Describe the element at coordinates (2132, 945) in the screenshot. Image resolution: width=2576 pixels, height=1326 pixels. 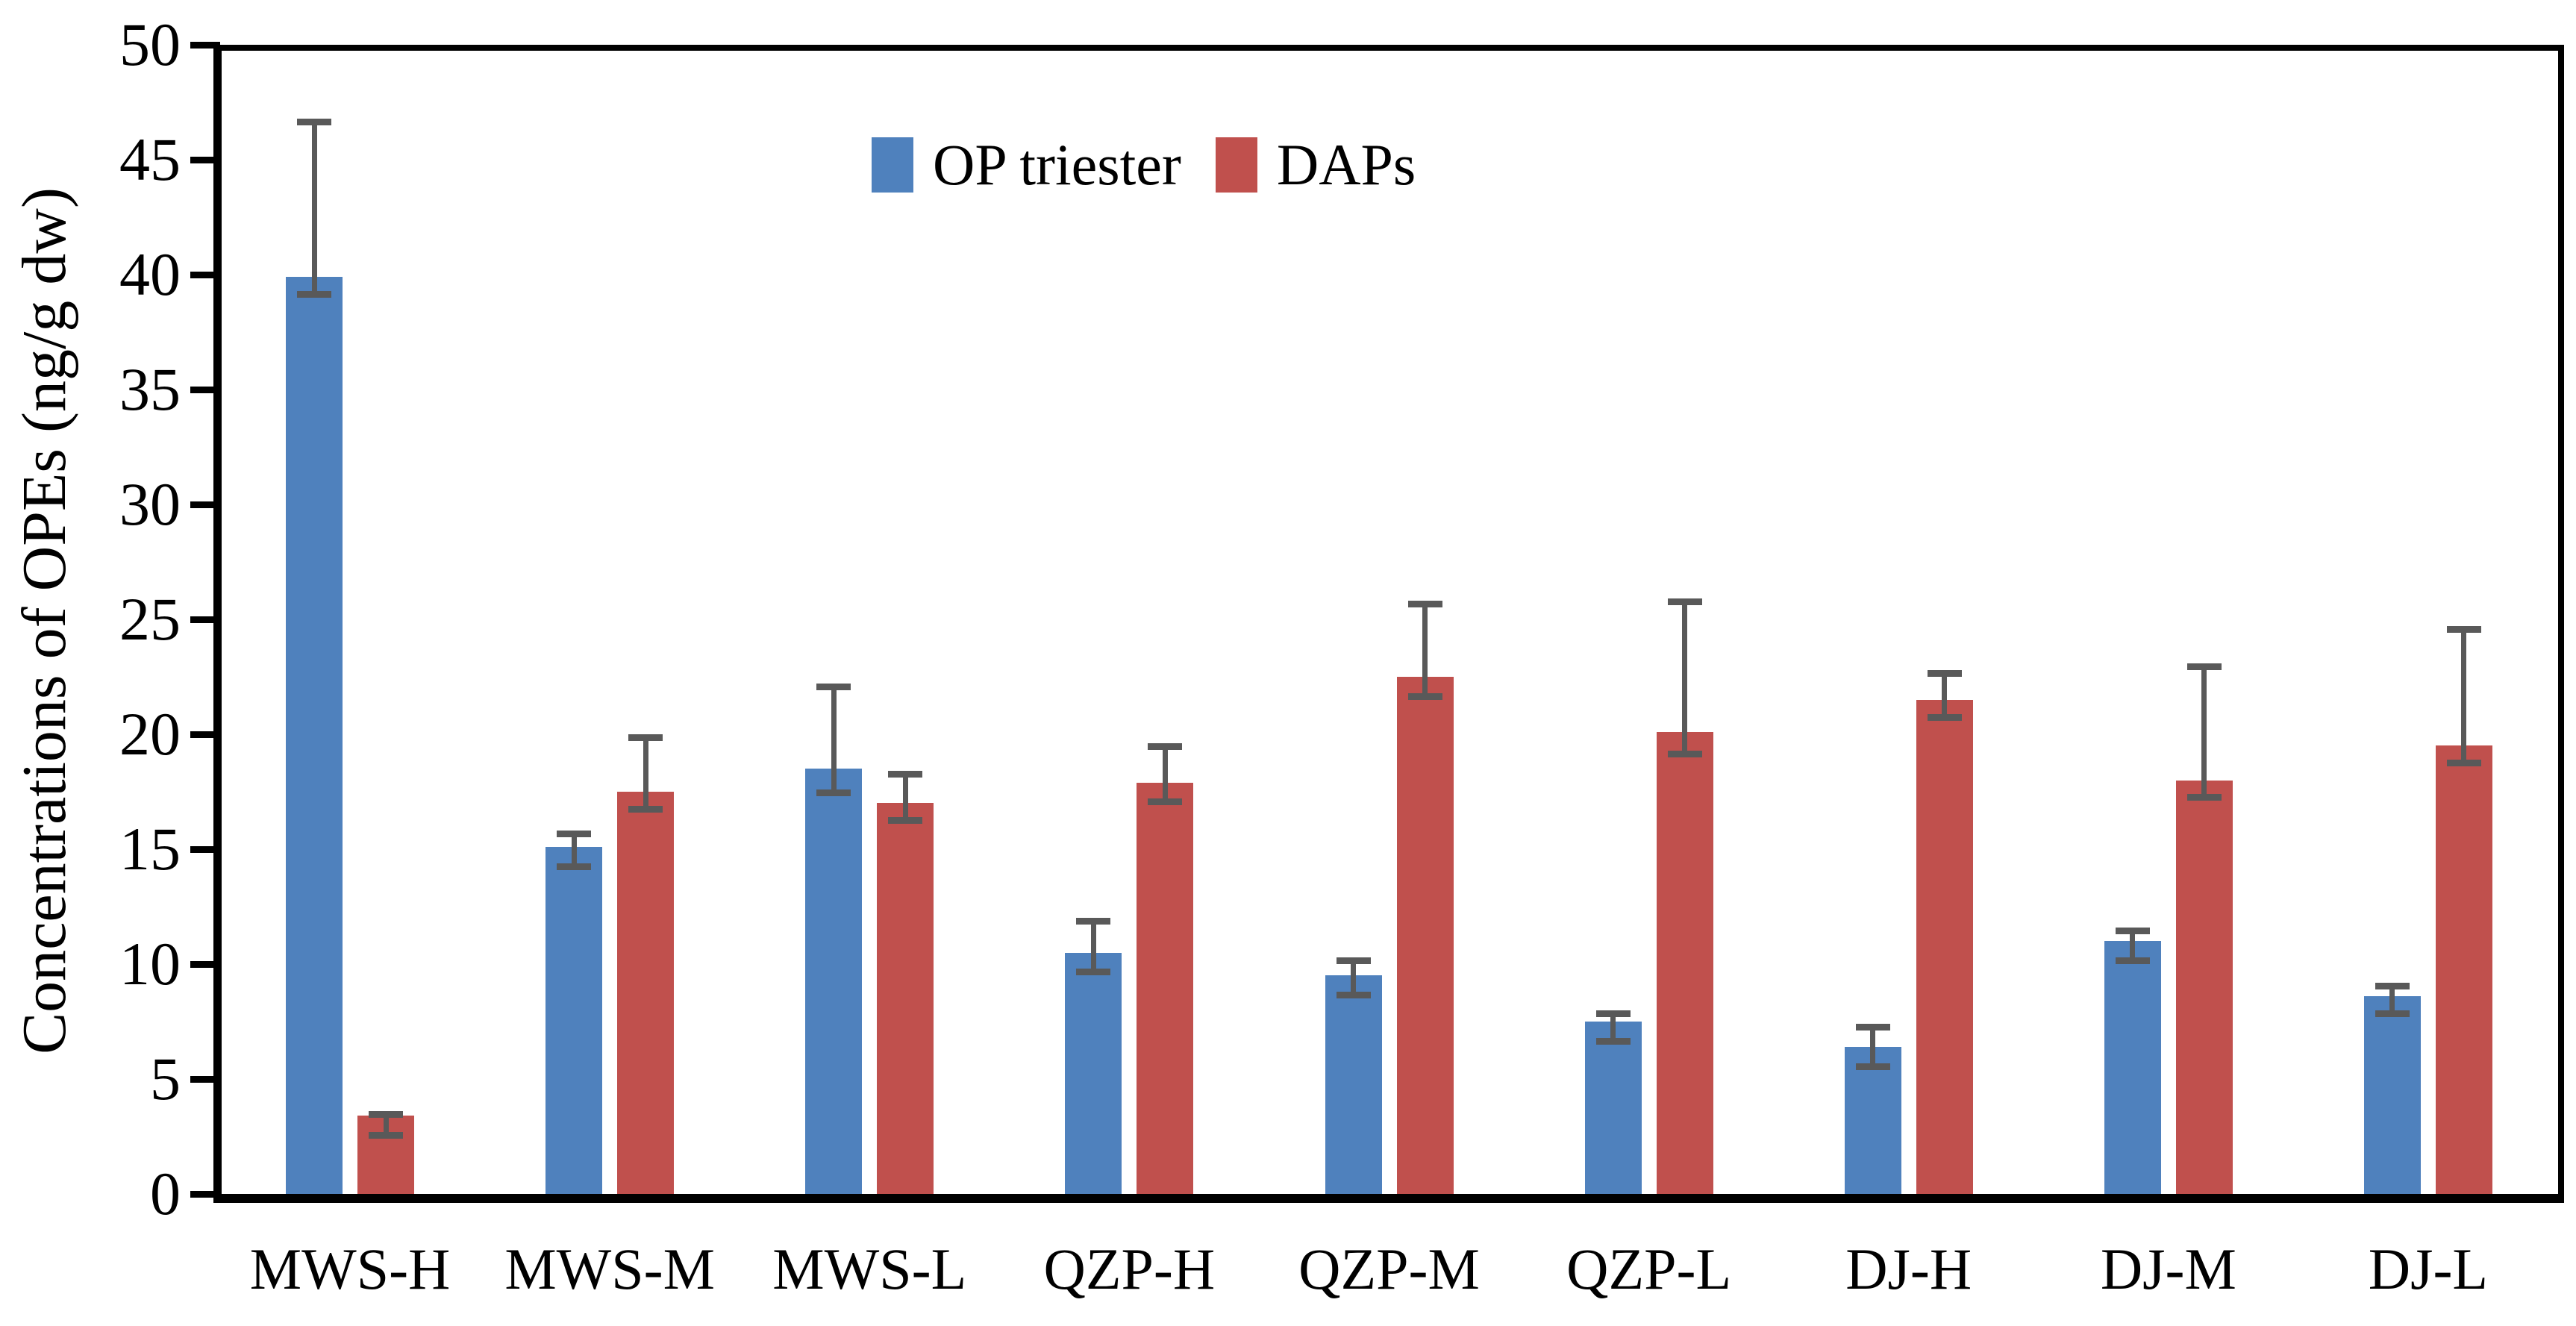
I see `error-bar-op-triester-DJ-M` at that location.